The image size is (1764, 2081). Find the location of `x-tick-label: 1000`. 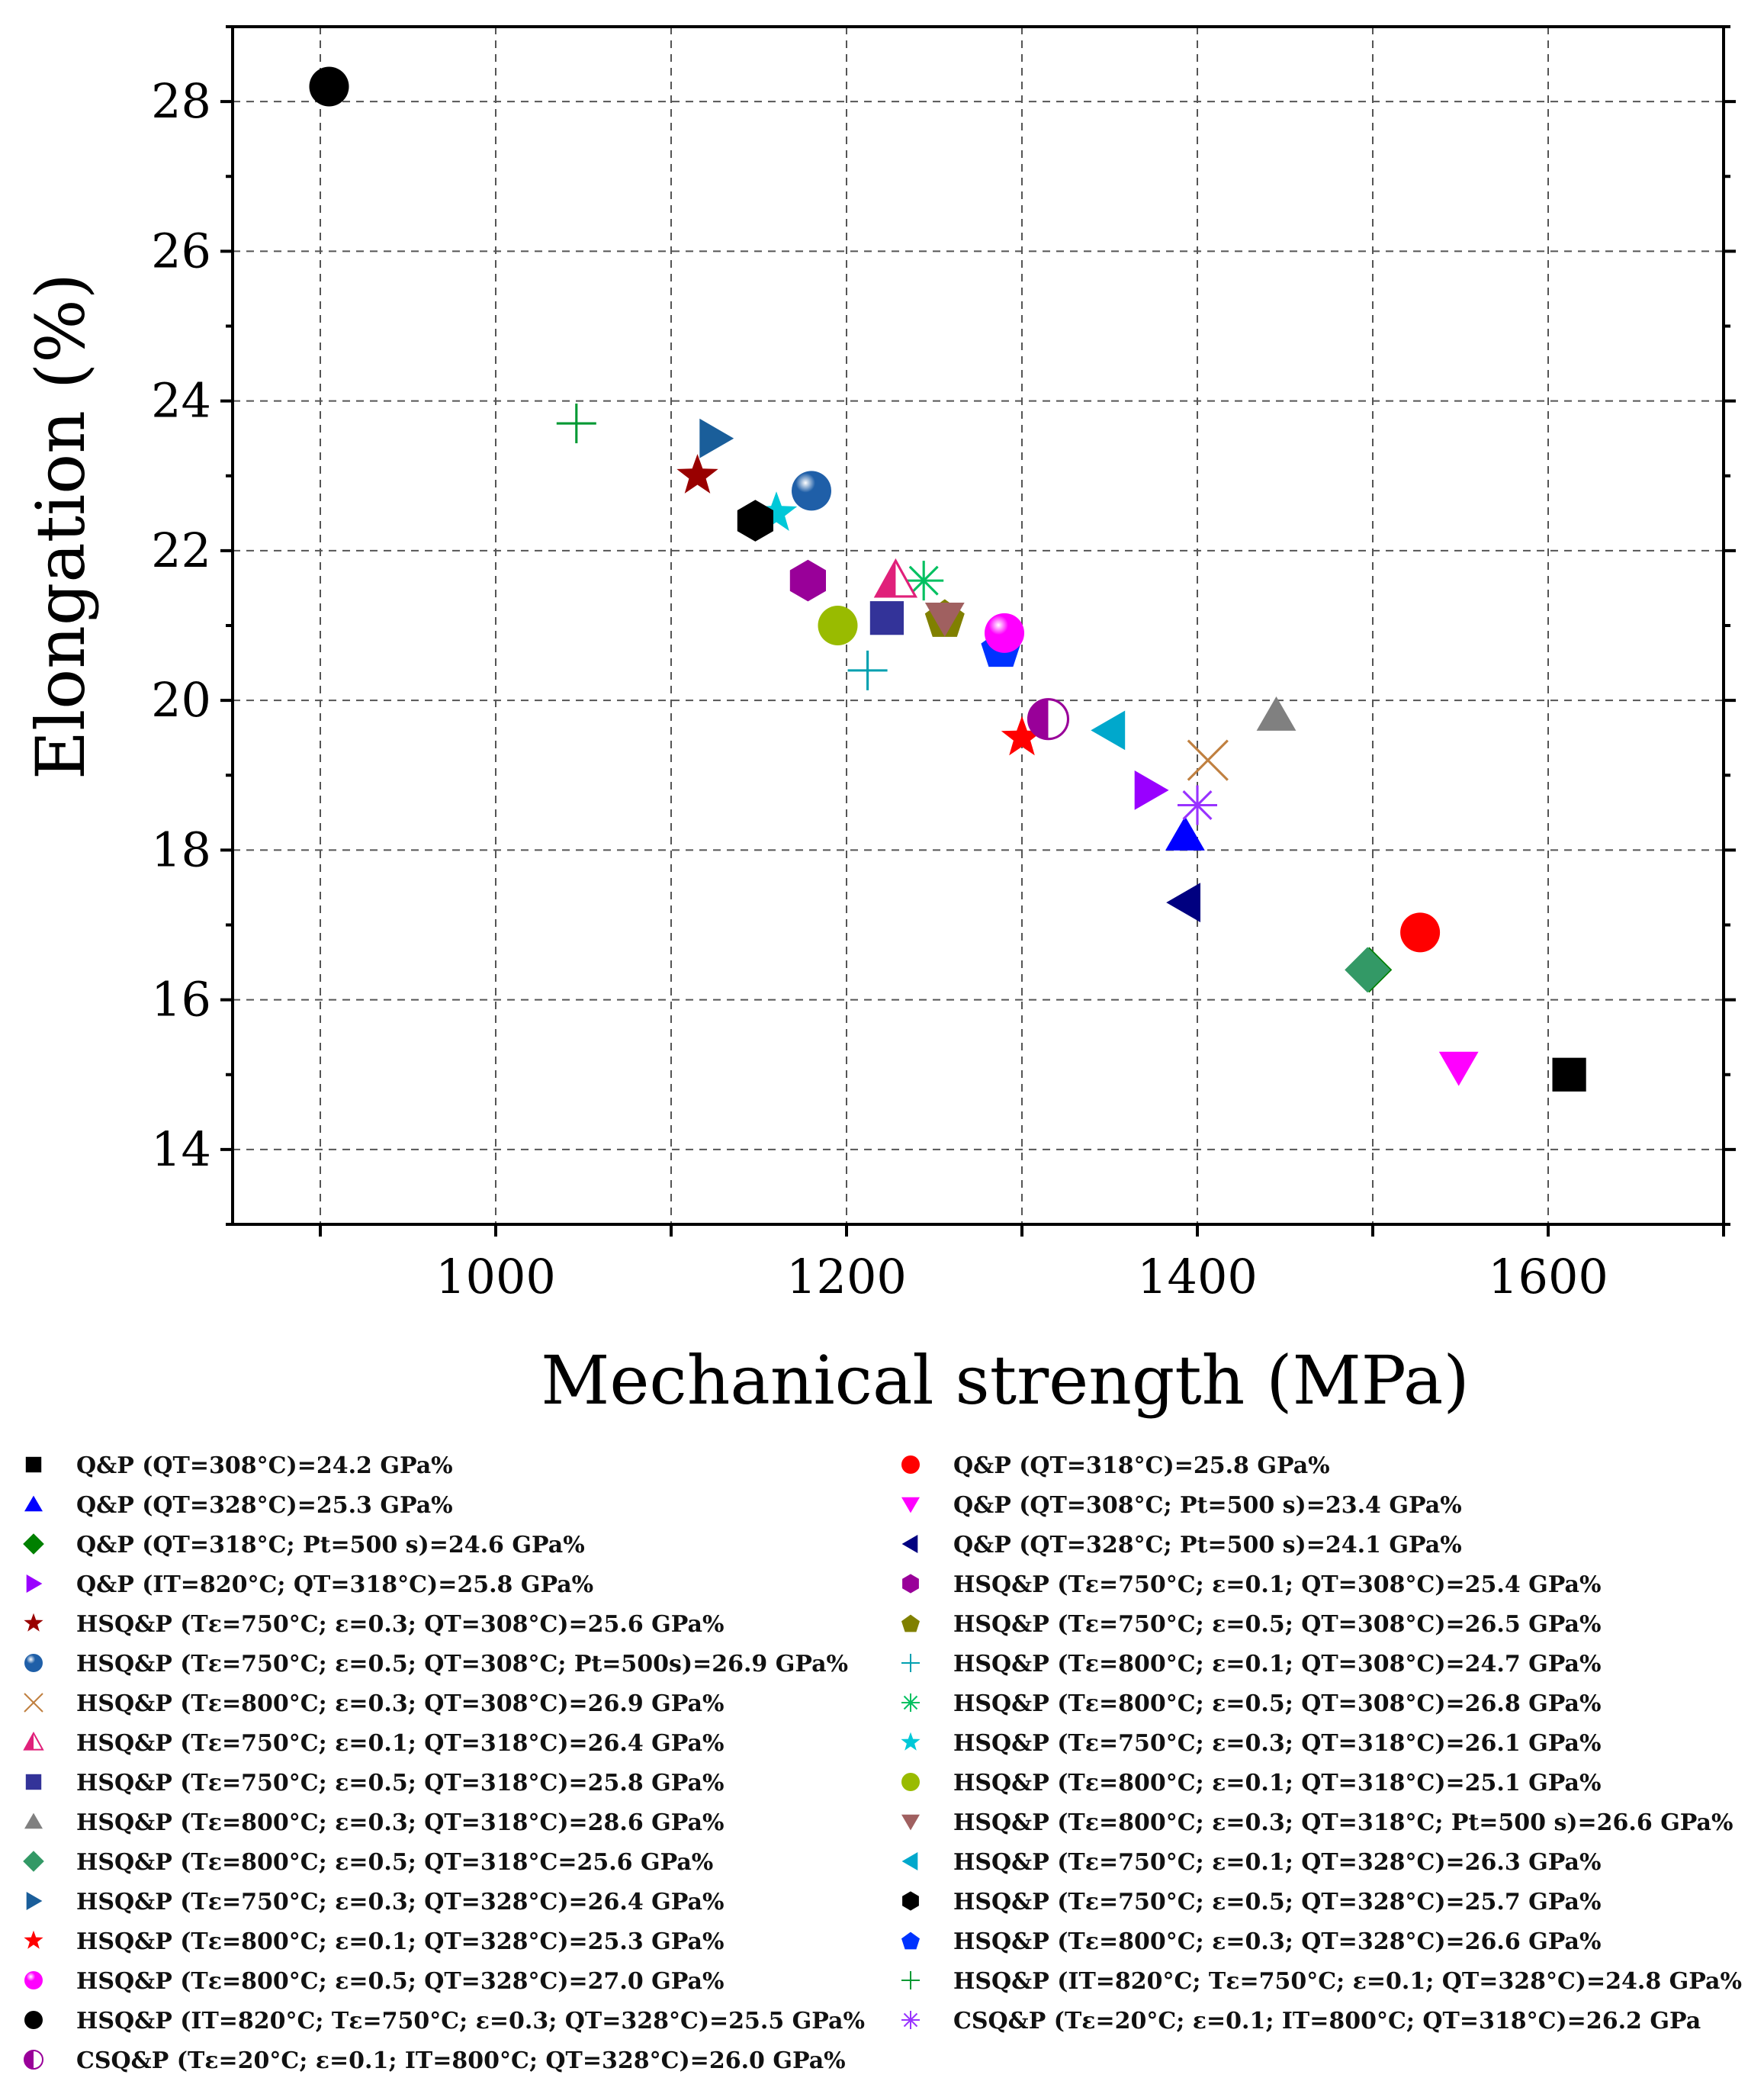

x-tick-label: 1000 is located at coordinates (495, 1276).